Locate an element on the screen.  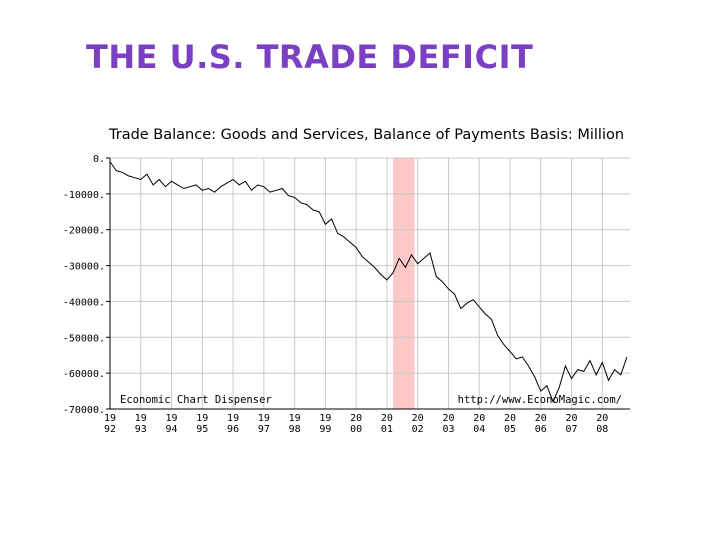
x-tick-label-bottom: 02 is located at coordinates (418, 429).